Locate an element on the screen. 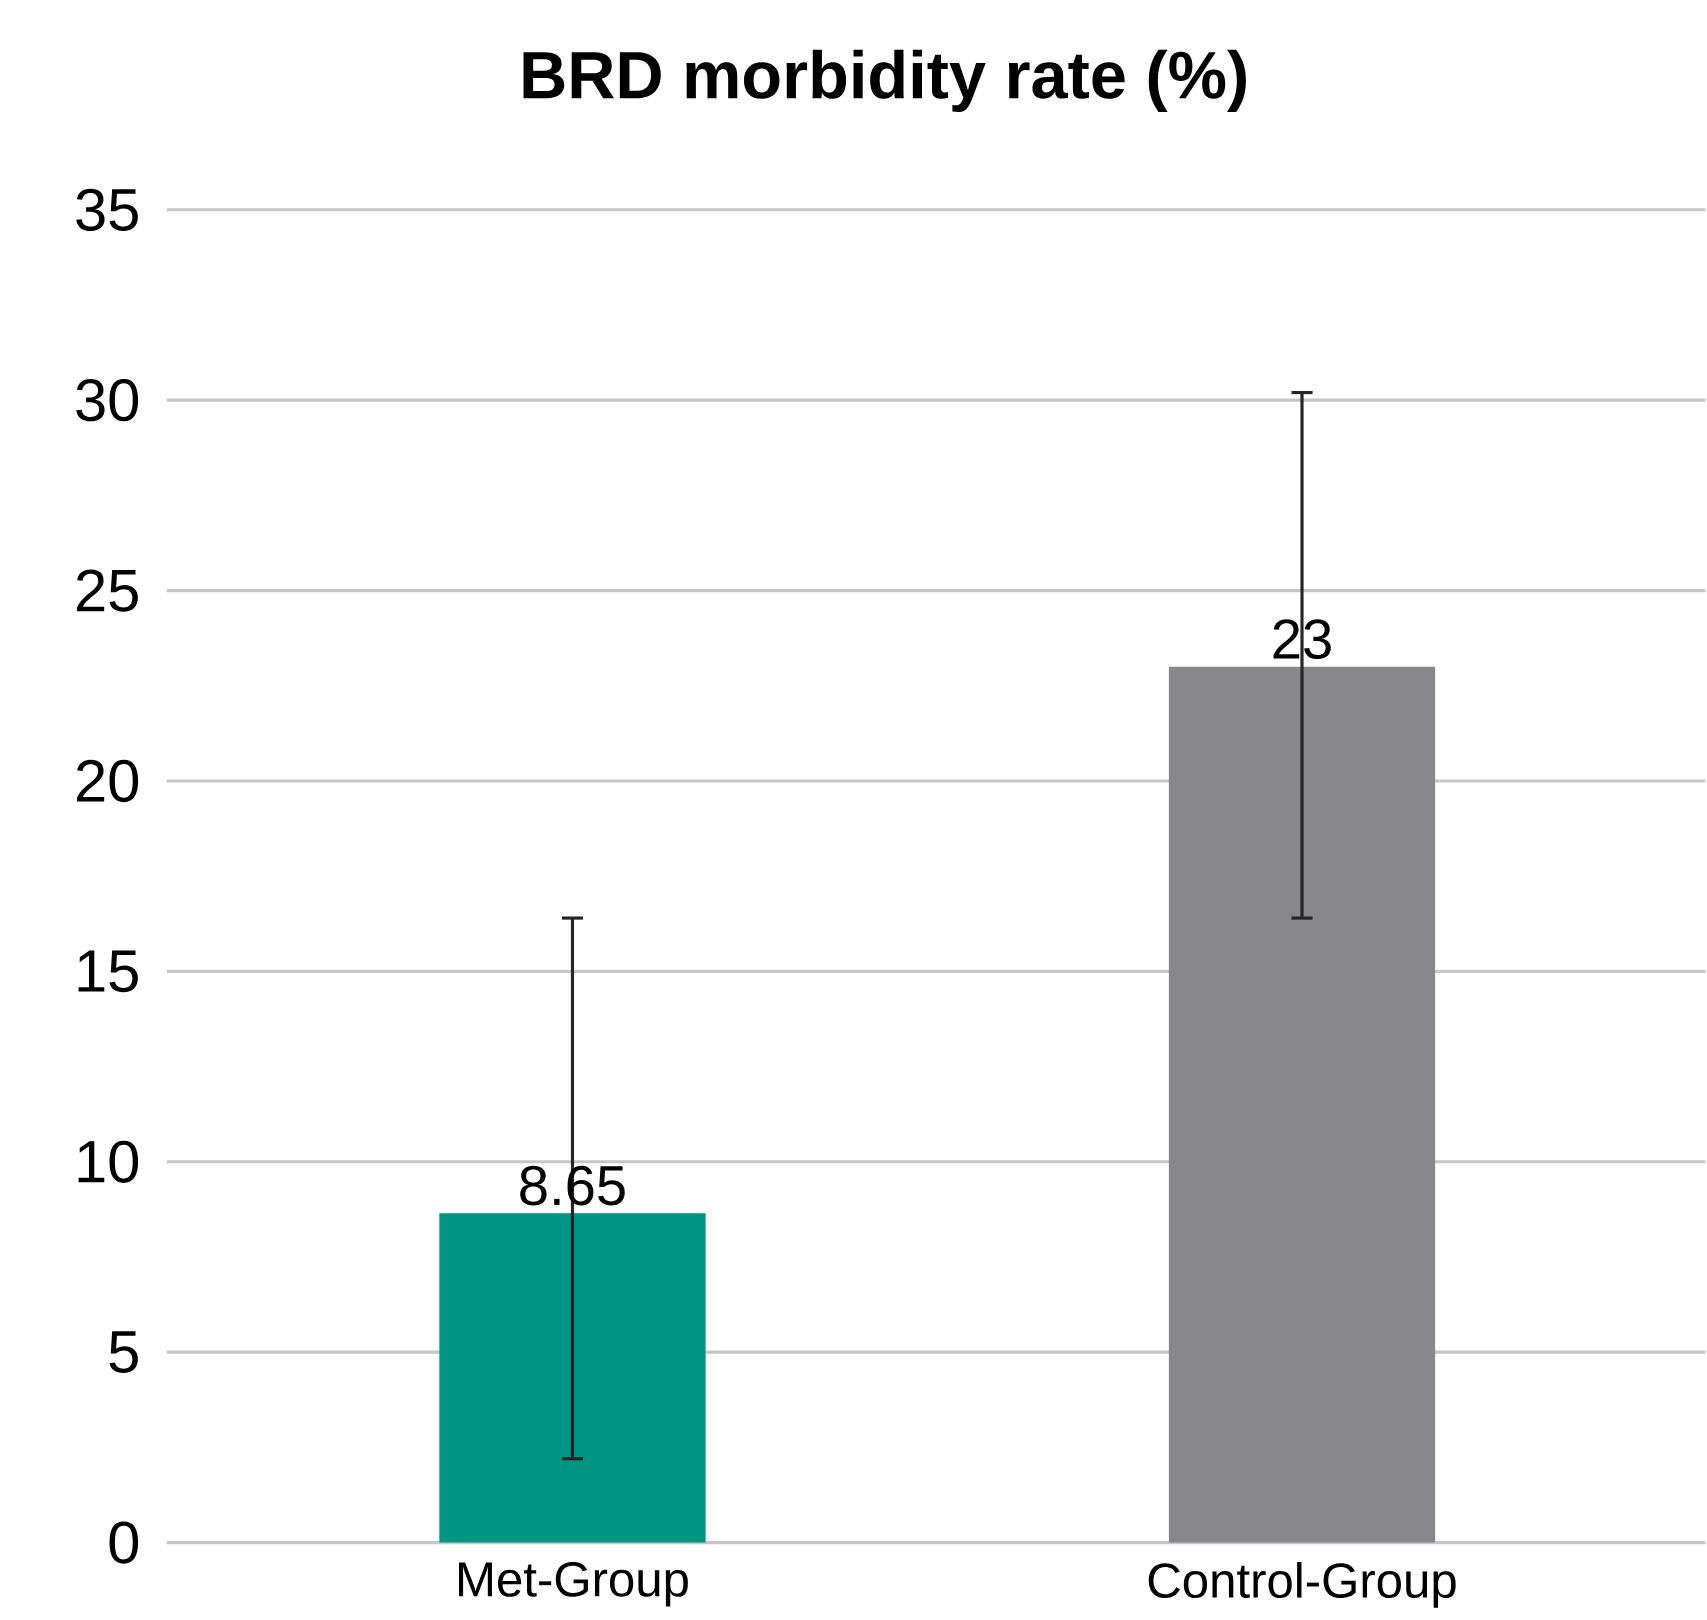 The height and width of the screenshot is (1620, 1707). x-tick-label: Control-Group is located at coordinates (1302, 1585).